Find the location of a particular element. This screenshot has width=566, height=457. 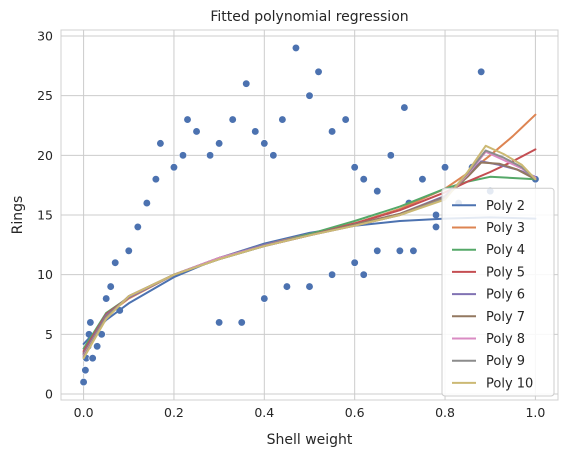

x-tick-label: 0.4 is located at coordinates (264, 412).